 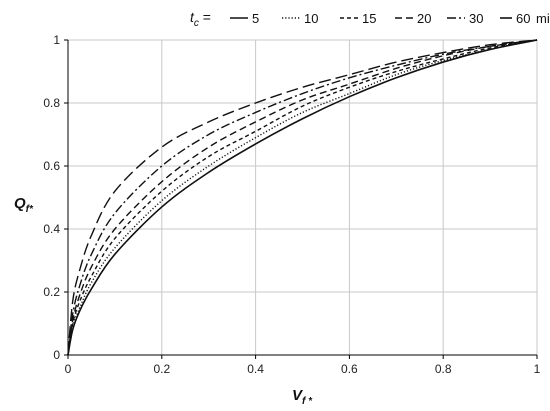 I want to click on x-tick-label: 1, so click(x=537, y=369).